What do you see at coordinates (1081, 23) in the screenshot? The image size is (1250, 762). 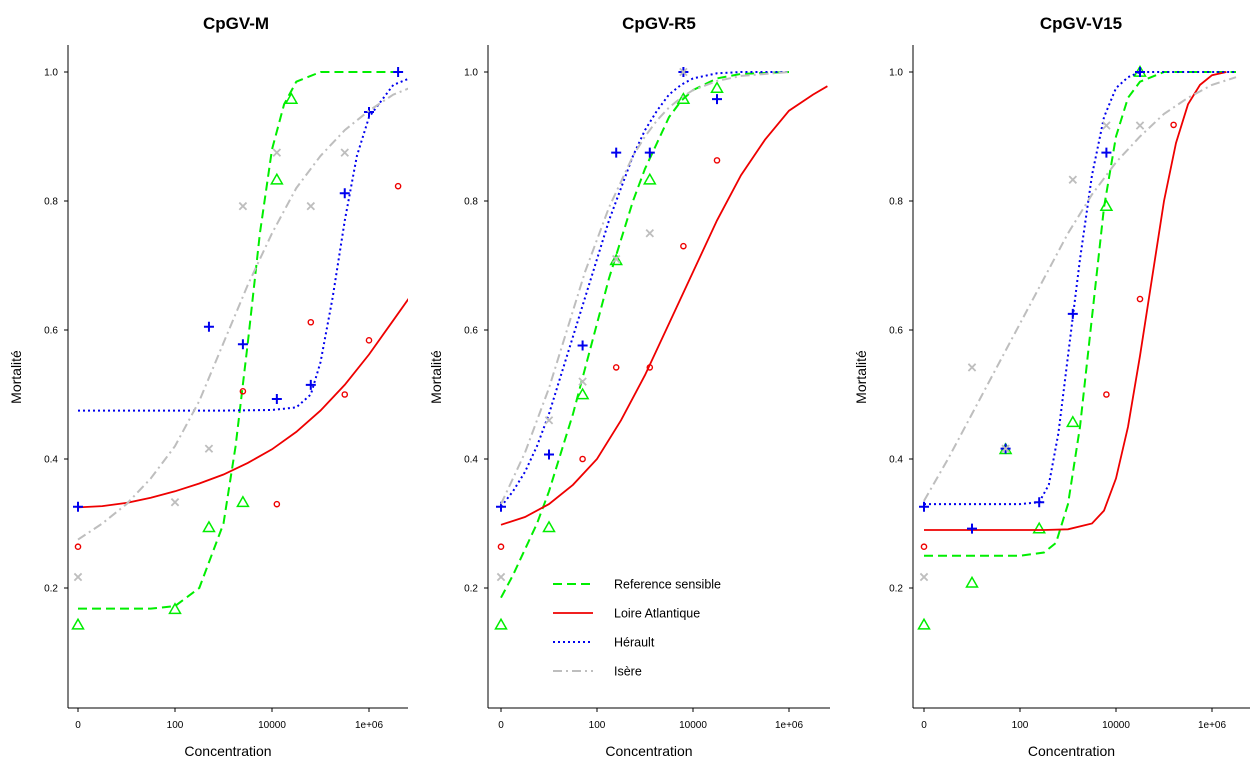 I see `panel-title: CpGV-V15` at bounding box center [1081, 23].